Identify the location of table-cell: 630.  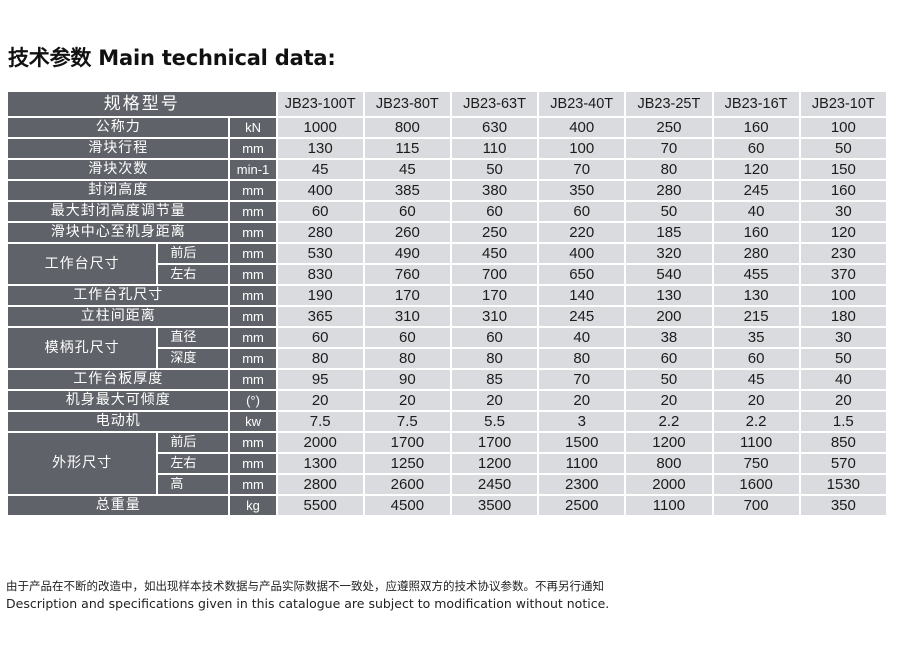
(494, 127).